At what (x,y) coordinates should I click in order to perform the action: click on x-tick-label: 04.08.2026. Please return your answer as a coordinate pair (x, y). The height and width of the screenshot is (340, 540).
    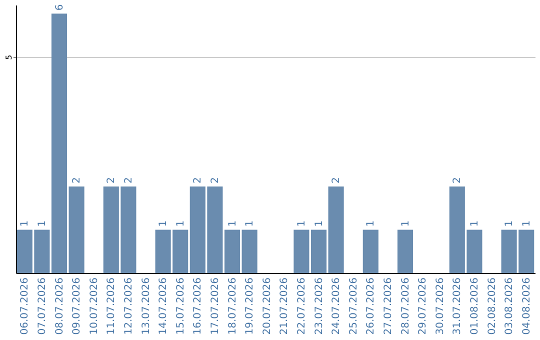
    Looking at the image, I should click on (526, 306).